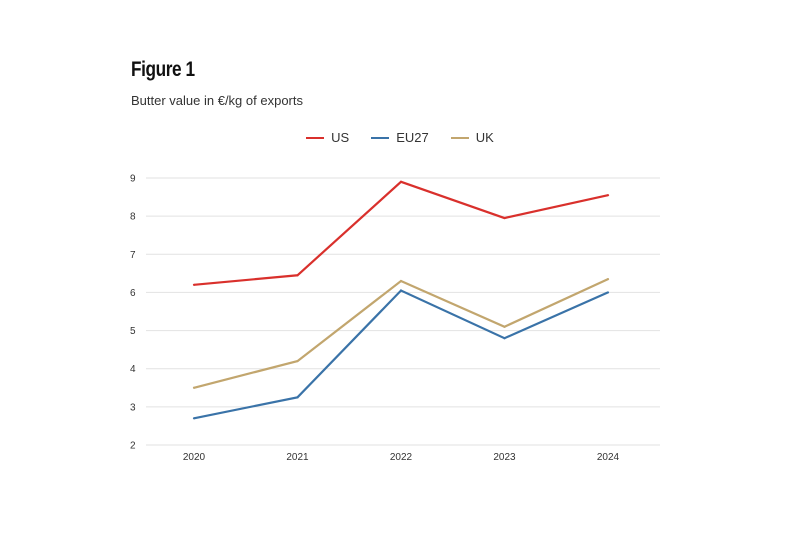 The width and height of the screenshot is (790, 548). I want to click on x-tick-label-2022: 2022, so click(401, 457).